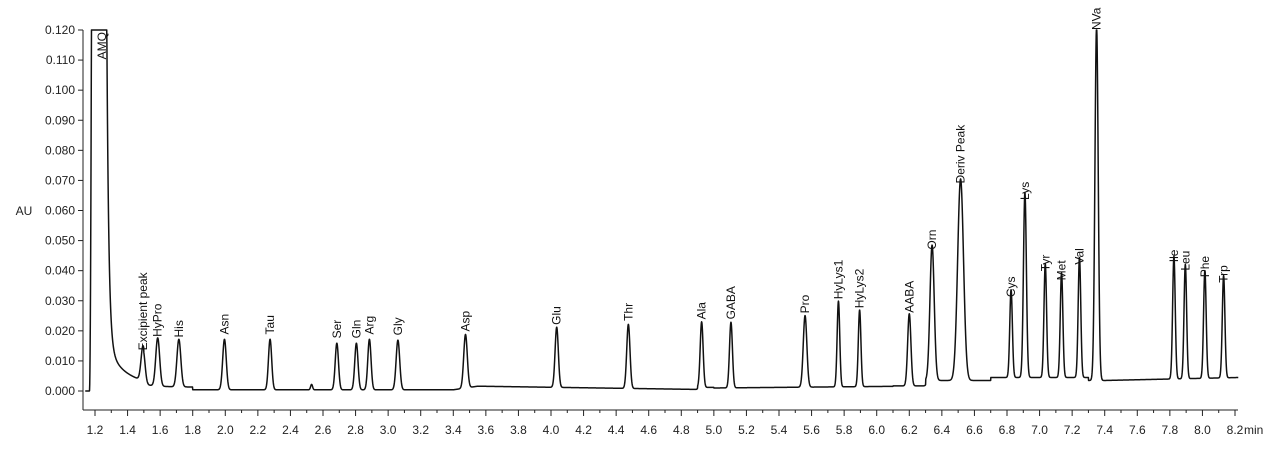 This screenshot has width=1280, height=458. Describe the element at coordinates (60, 211) in the screenshot. I see `y-tick-label: 0.060` at that location.